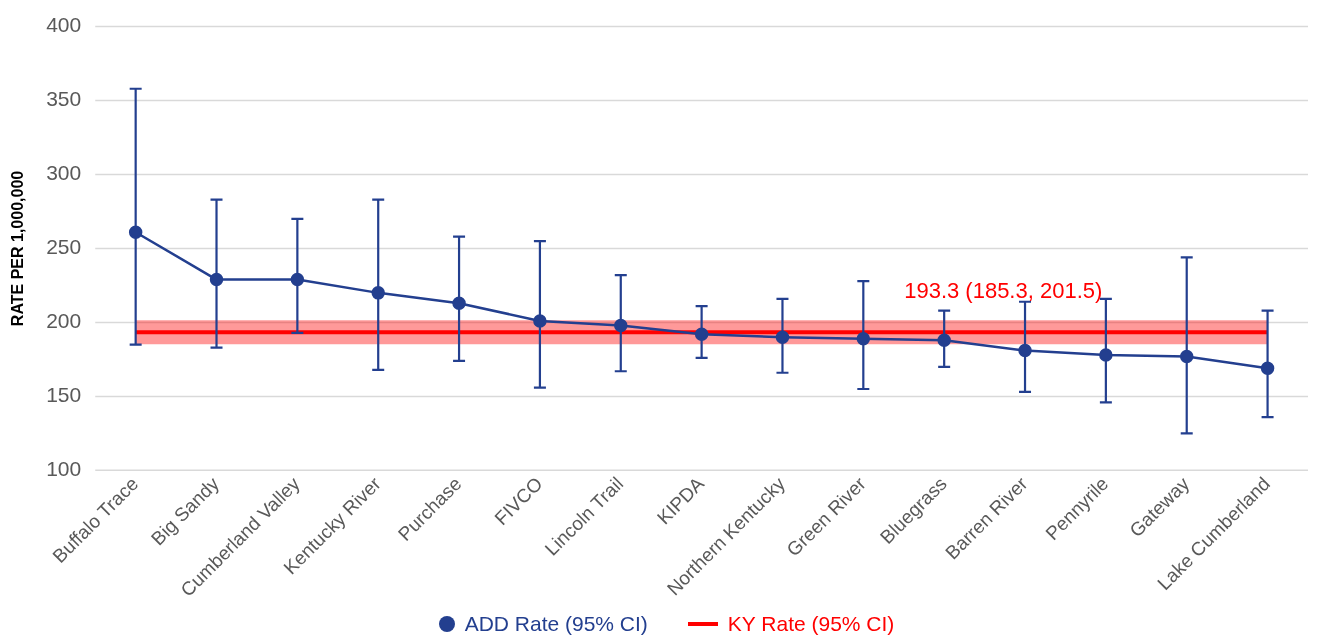 This screenshot has width=1333, height=643. What do you see at coordinates (18, 248) in the screenshot?
I see `y-axis-title: RATE PER 1,000,000` at bounding box center [18, 248].